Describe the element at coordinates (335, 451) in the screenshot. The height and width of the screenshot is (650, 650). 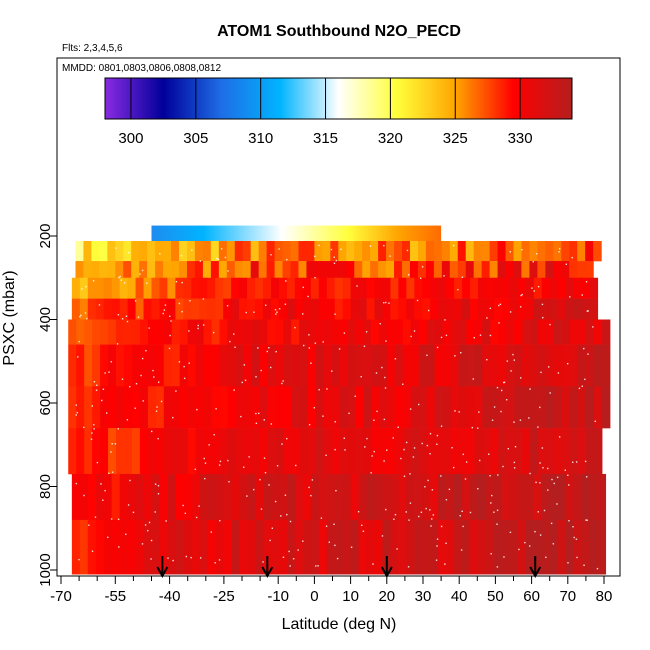
I see `profile-layer` at that location.